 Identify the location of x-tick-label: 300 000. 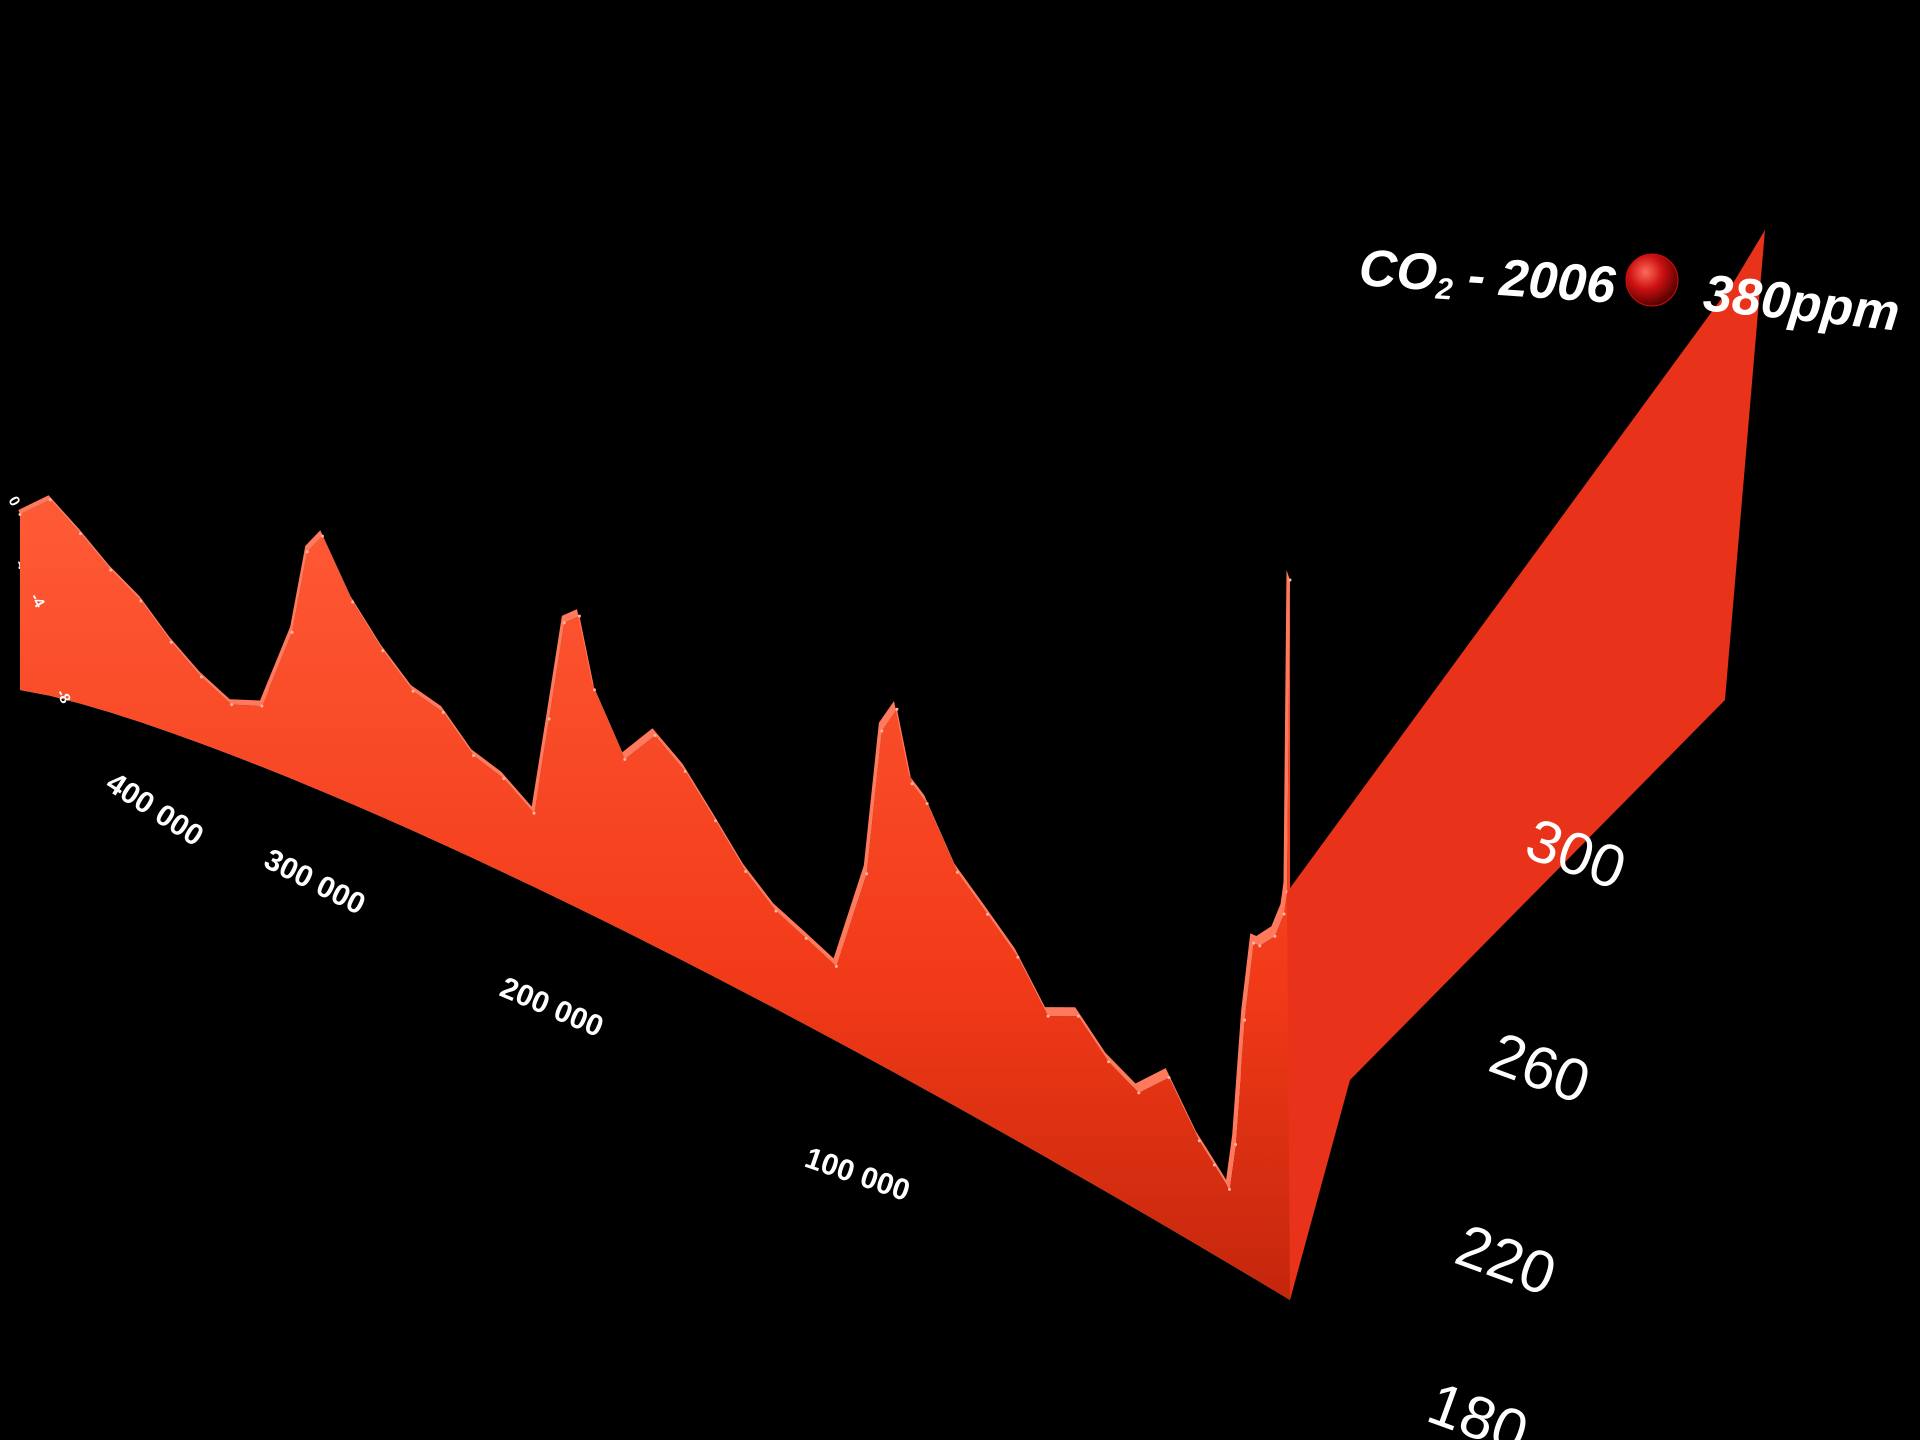
(315, 882).